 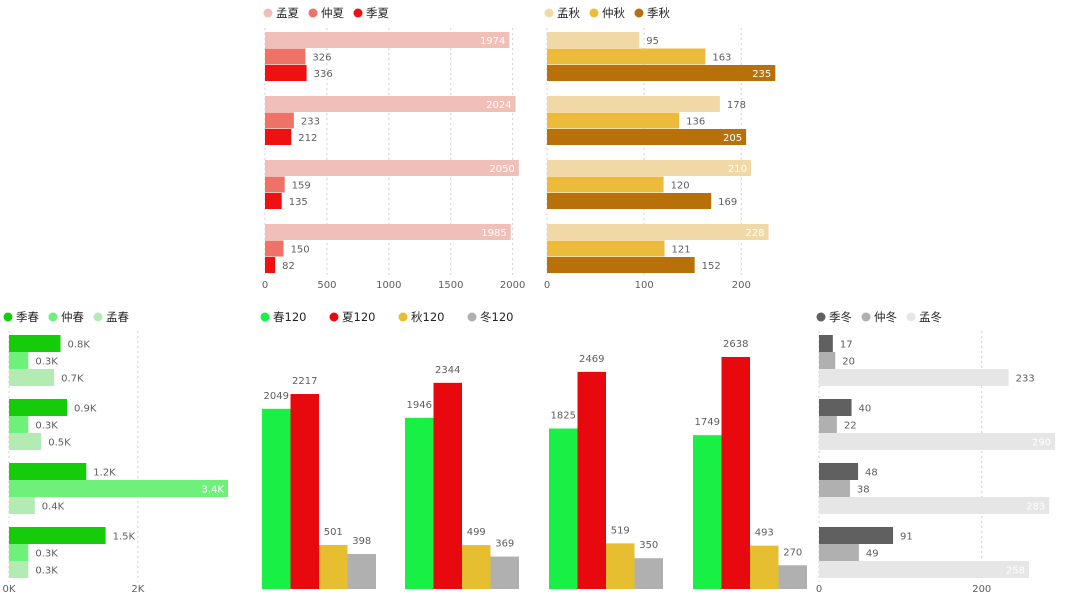 What do you see at coordinates (59, 443) in the screenshot?
I see `data-label: 0.5K` at bounding box center [59, 443].